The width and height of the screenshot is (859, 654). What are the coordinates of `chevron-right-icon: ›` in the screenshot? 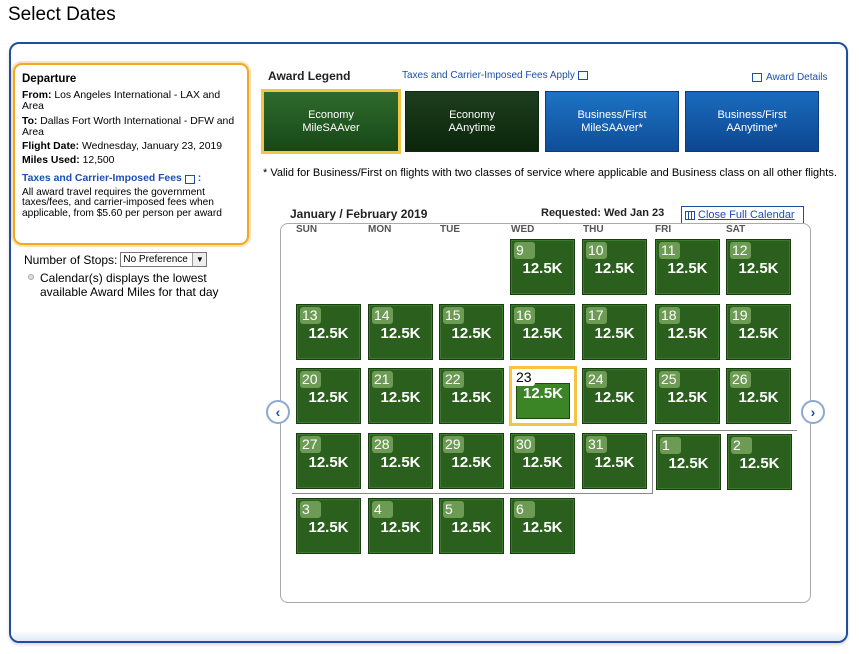 It's located at (813, 412).